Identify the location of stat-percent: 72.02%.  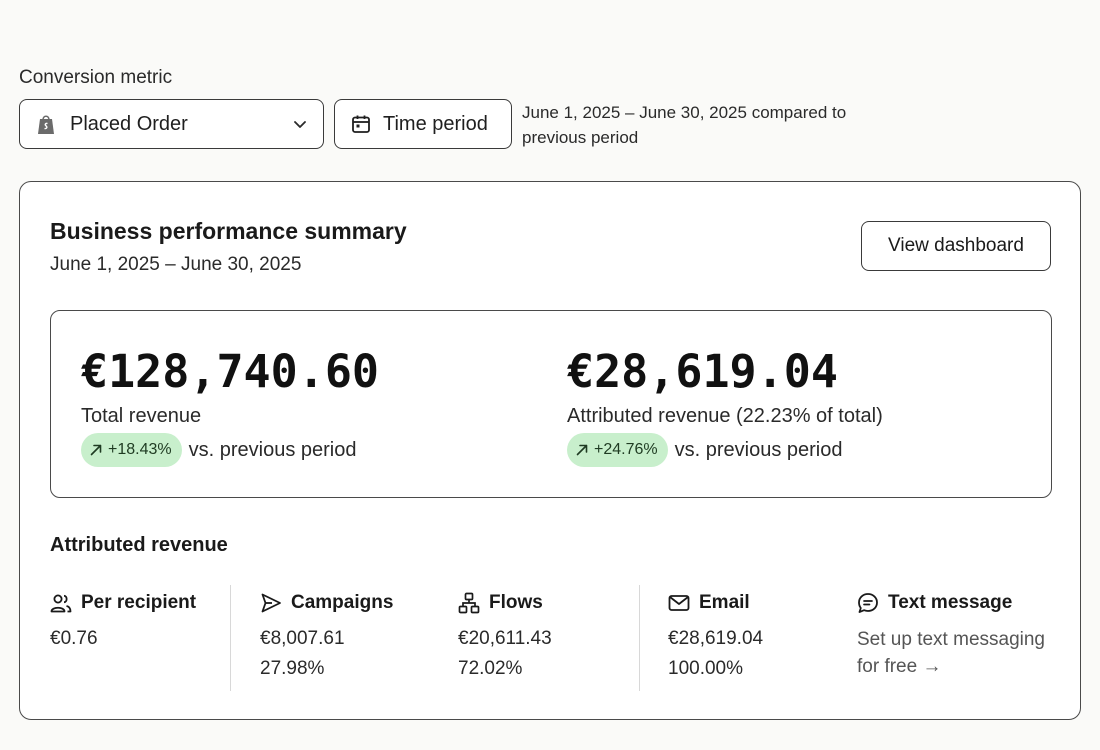
(490, 668).